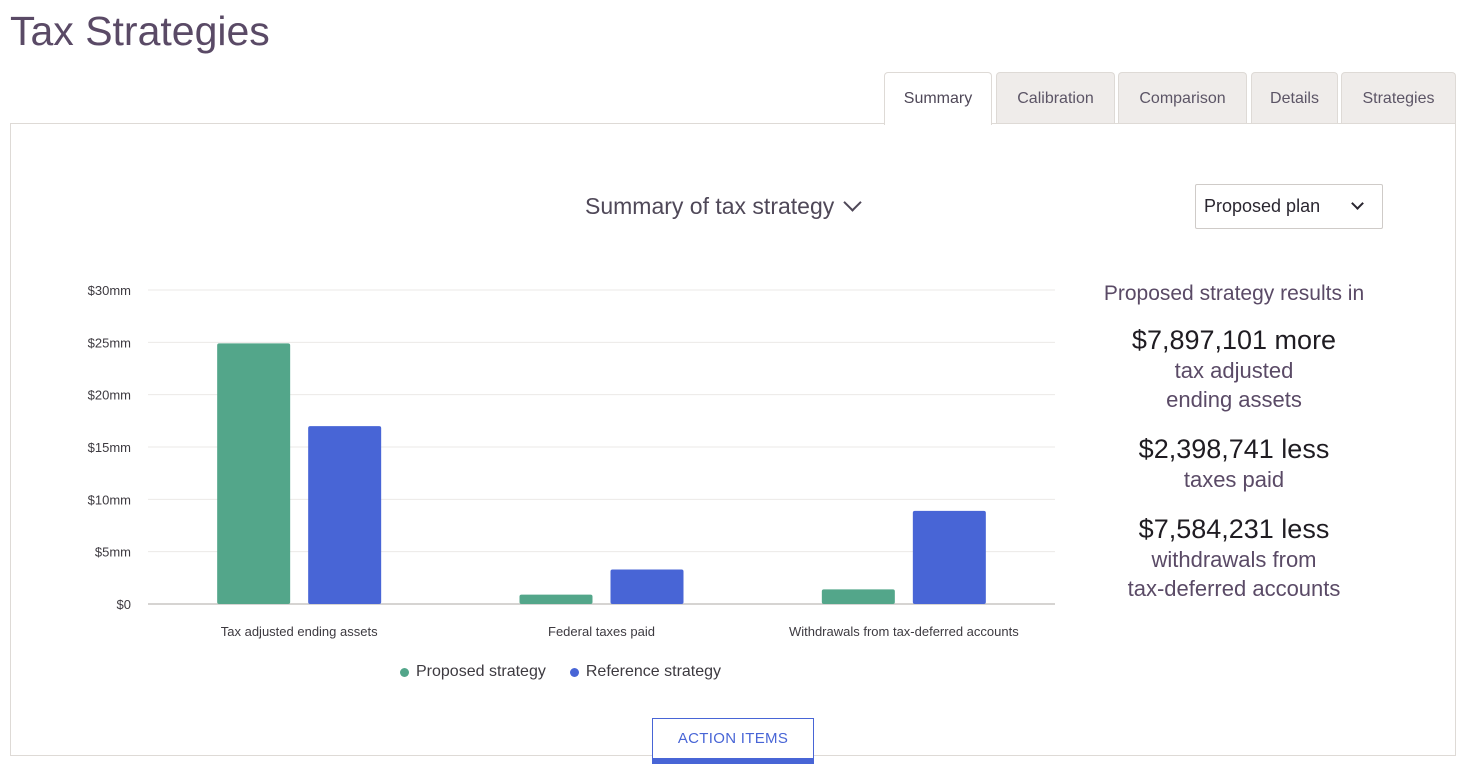  I want to click on legend-dot-proposed, so click(404, 672).